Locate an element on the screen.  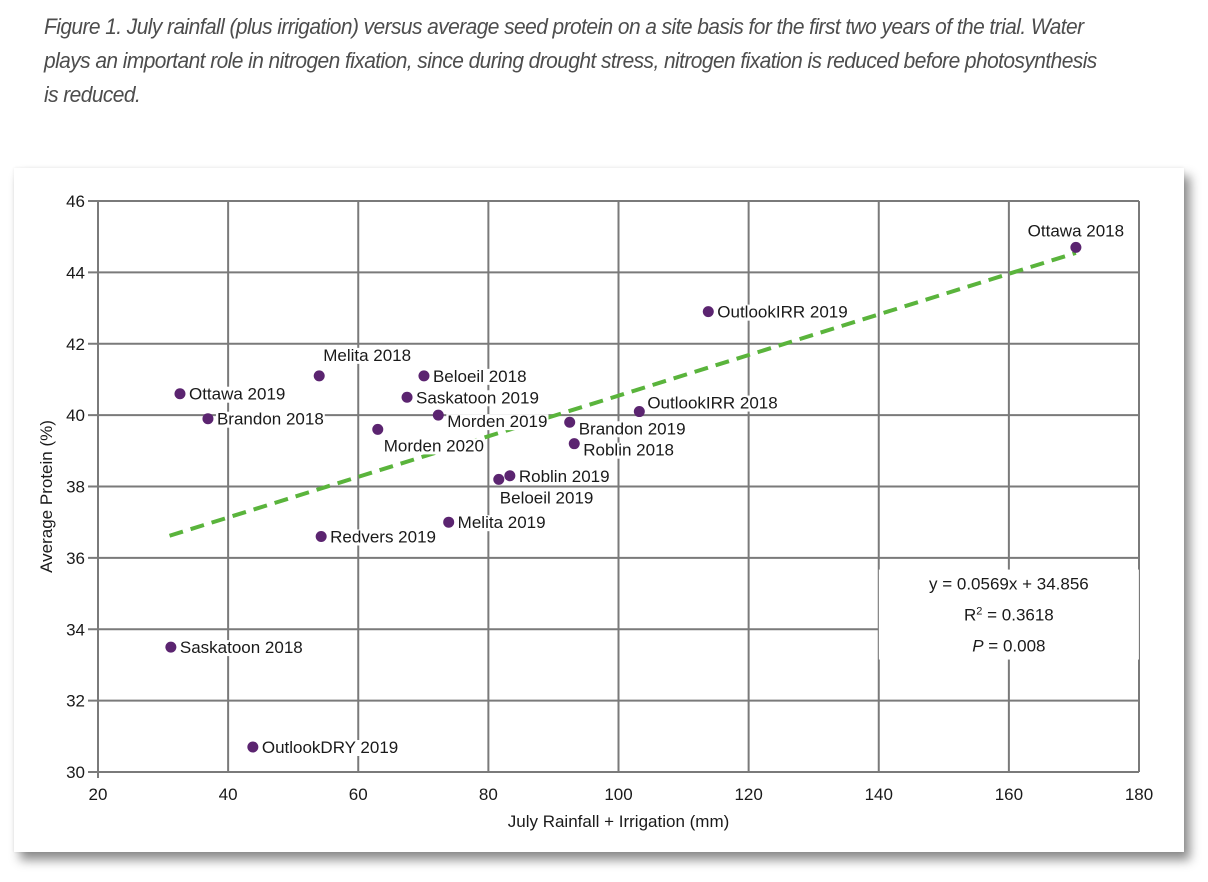
r-squared-symbol: R is located at coordinates (970, 615).